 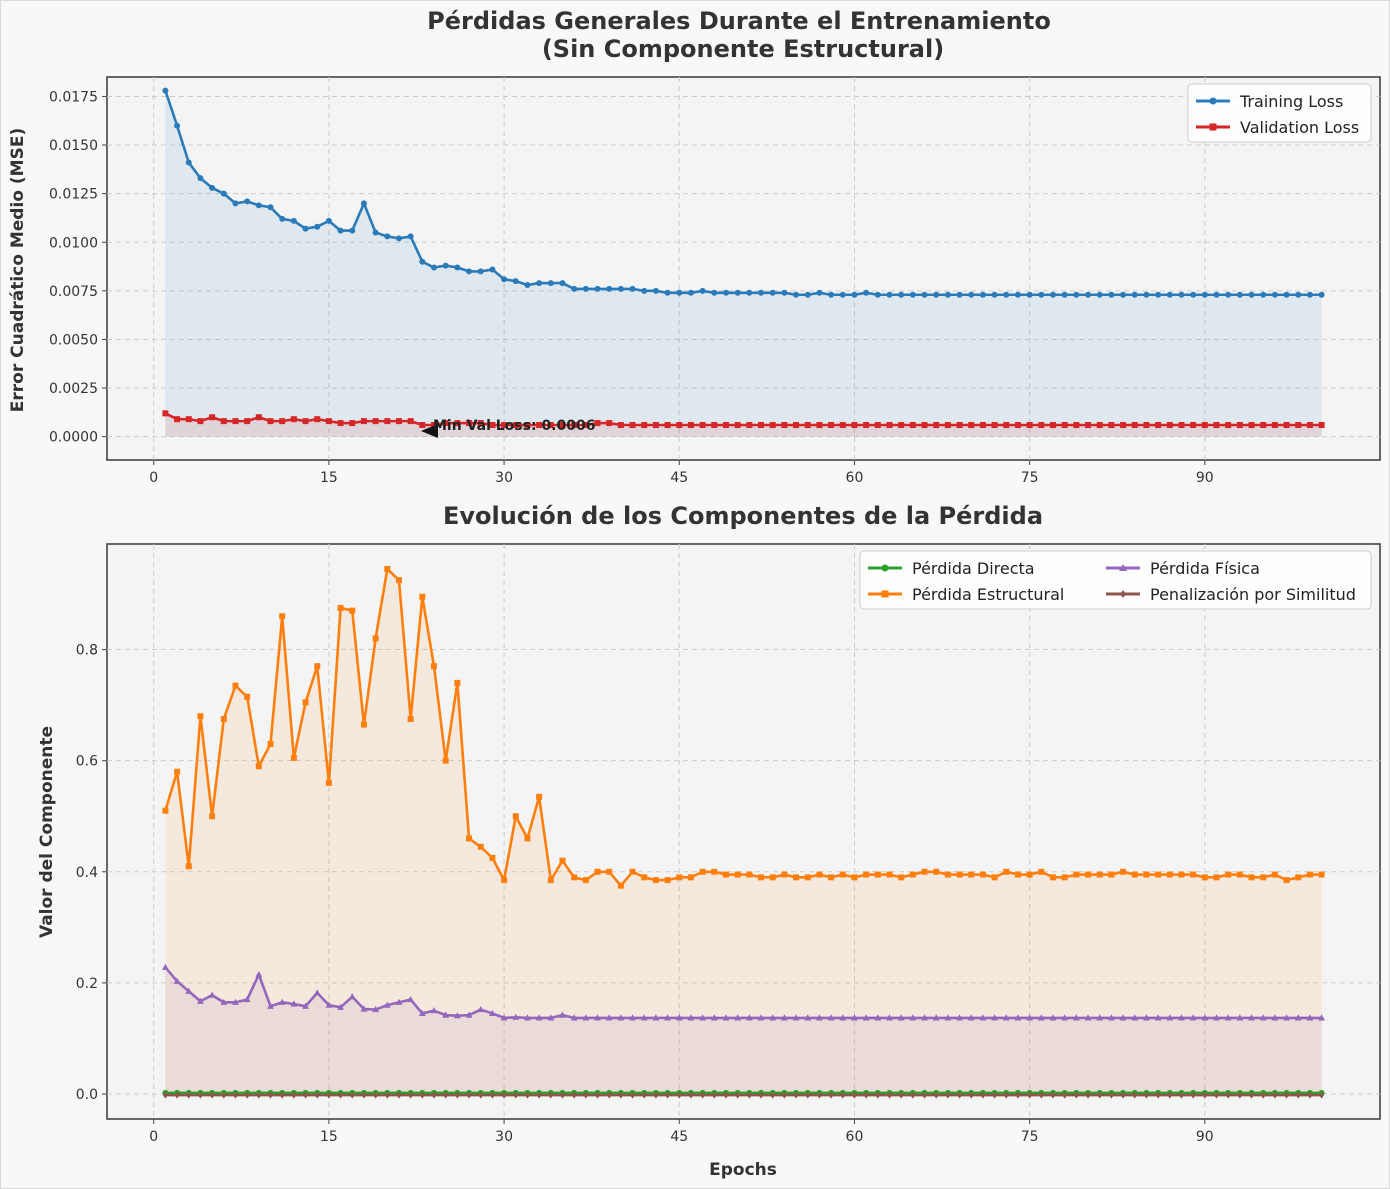 What do you see at coordinates (855, 1137) in the screenshot?
I see `chart-2-x-tick-label: 60` at bounding box center [855, 1137].